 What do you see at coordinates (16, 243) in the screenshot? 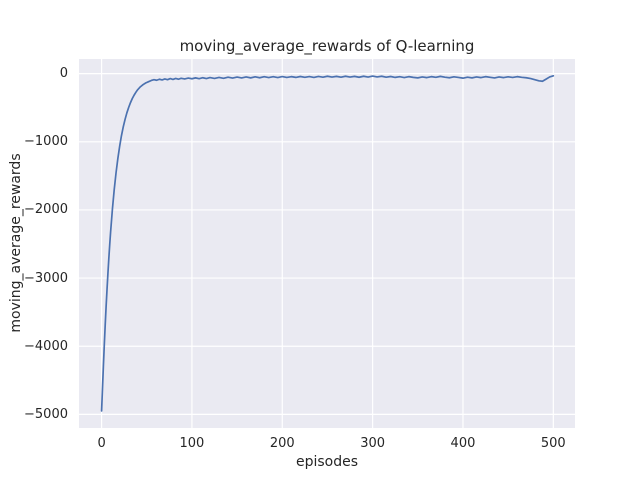
I see `y-axis-label: moving_average_rewards` at bounding box center [16, 243].